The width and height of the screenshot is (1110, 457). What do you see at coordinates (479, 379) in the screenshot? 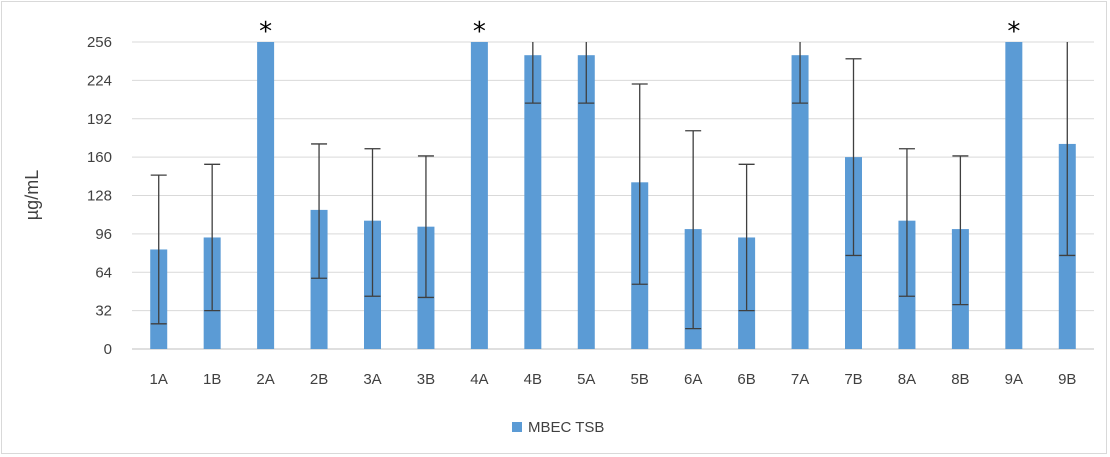
I see `x-tick-label: 4A` at bounding box center [479, 379].